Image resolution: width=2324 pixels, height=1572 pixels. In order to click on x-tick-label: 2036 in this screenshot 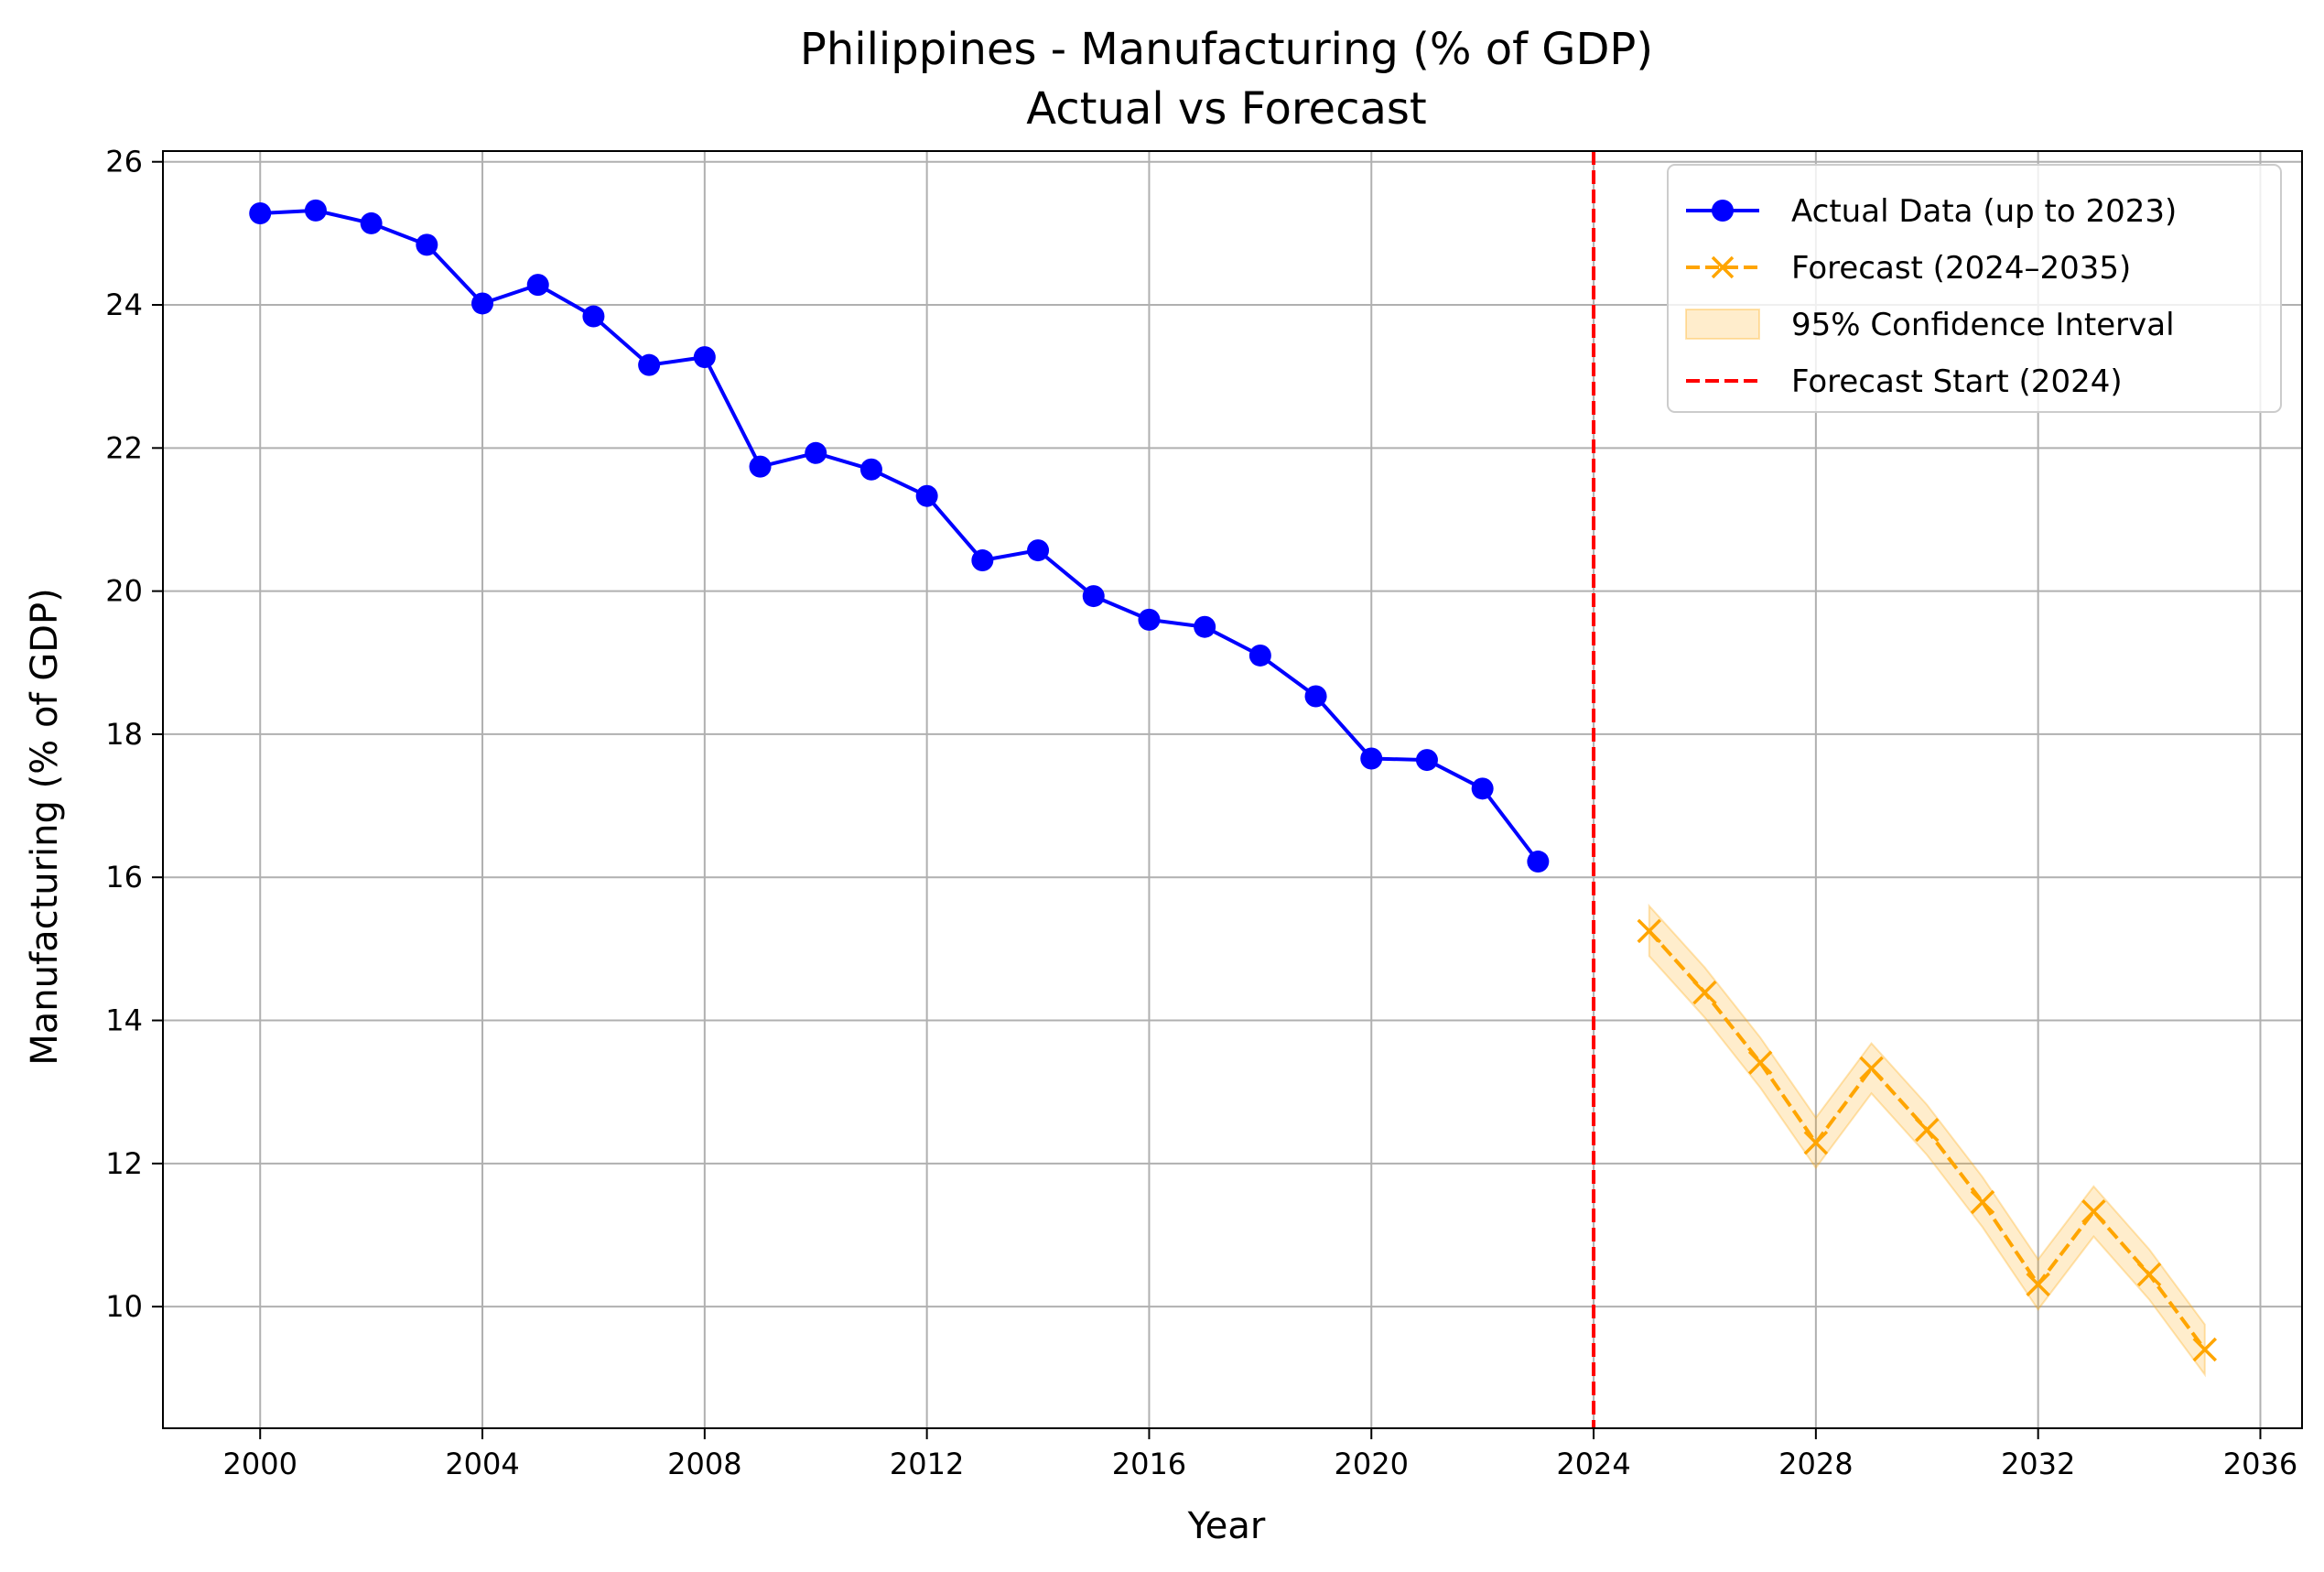, I will do `click(2260, 1464)`.